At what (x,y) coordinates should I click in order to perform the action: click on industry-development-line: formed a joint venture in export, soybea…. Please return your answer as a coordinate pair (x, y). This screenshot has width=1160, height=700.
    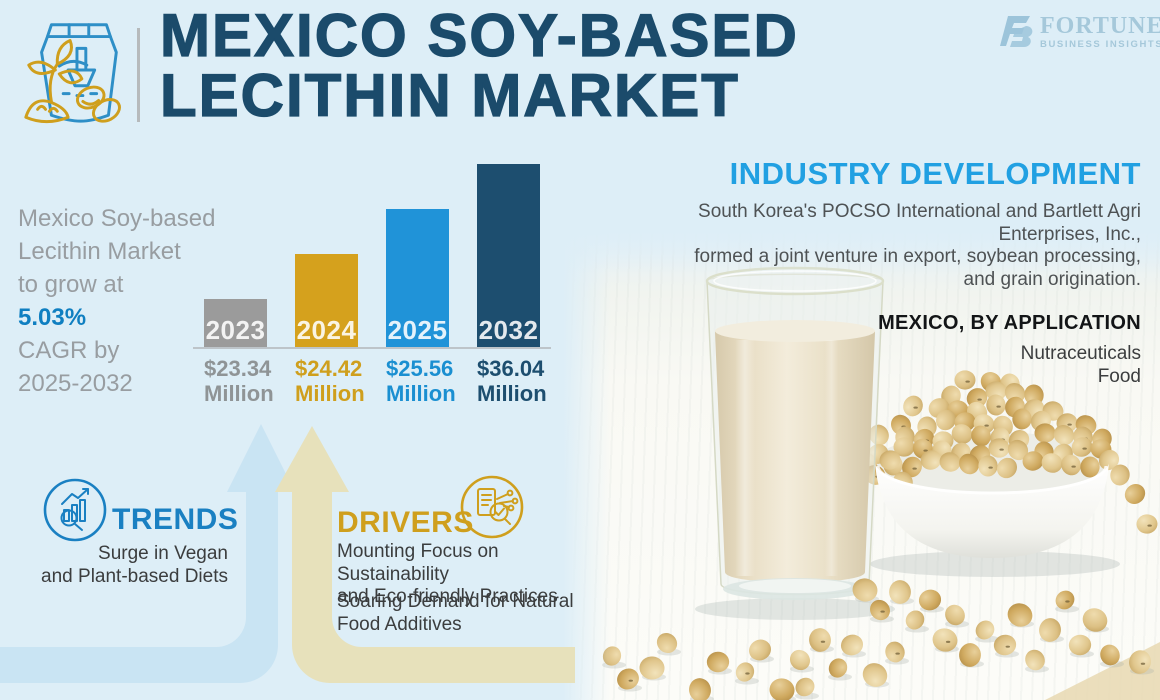
    Looking at the image, I should click on (917, 256).